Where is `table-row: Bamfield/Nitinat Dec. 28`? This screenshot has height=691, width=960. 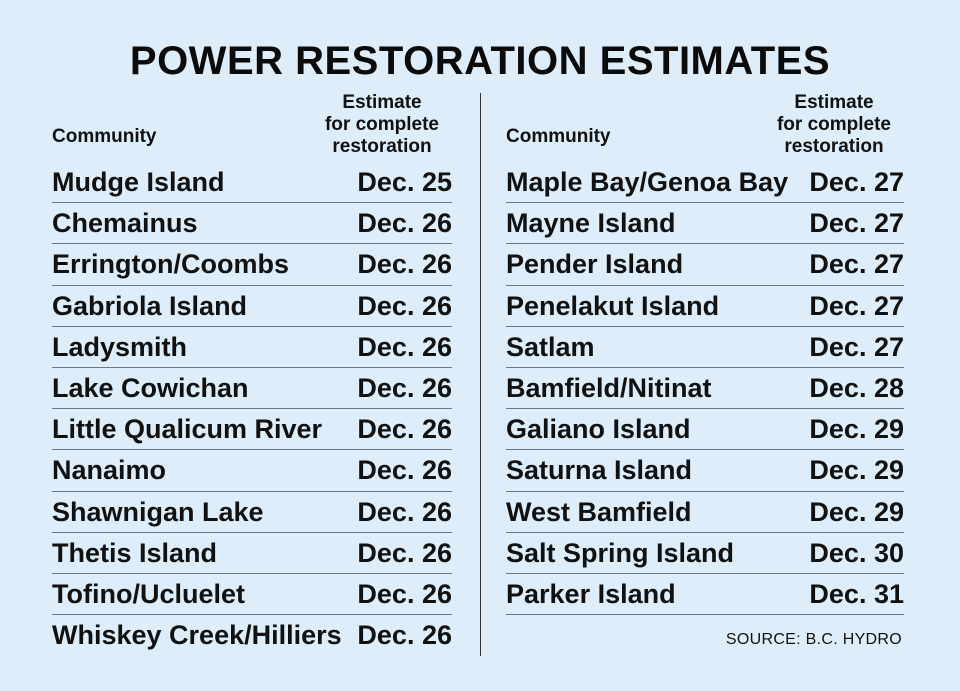
table-row: Bamfield/Nitinat Dec. 28 is located at coordinates (705, 389).